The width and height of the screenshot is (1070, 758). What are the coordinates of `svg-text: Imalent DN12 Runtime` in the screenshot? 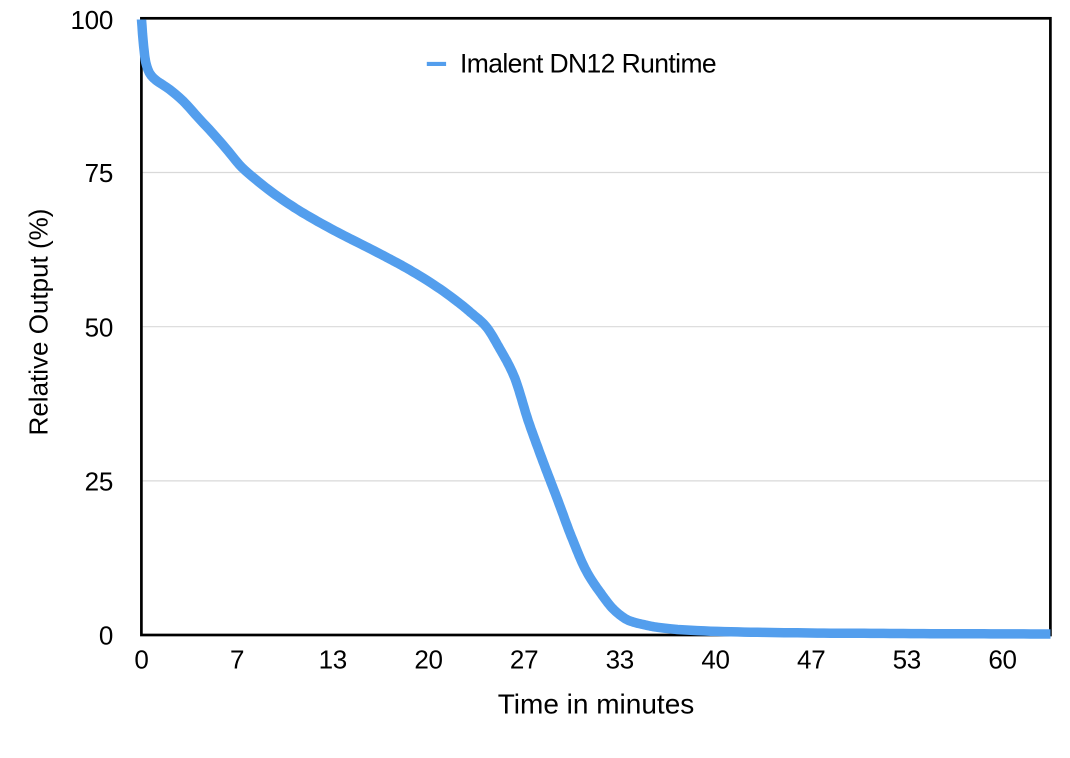 It's located at (588, 64).